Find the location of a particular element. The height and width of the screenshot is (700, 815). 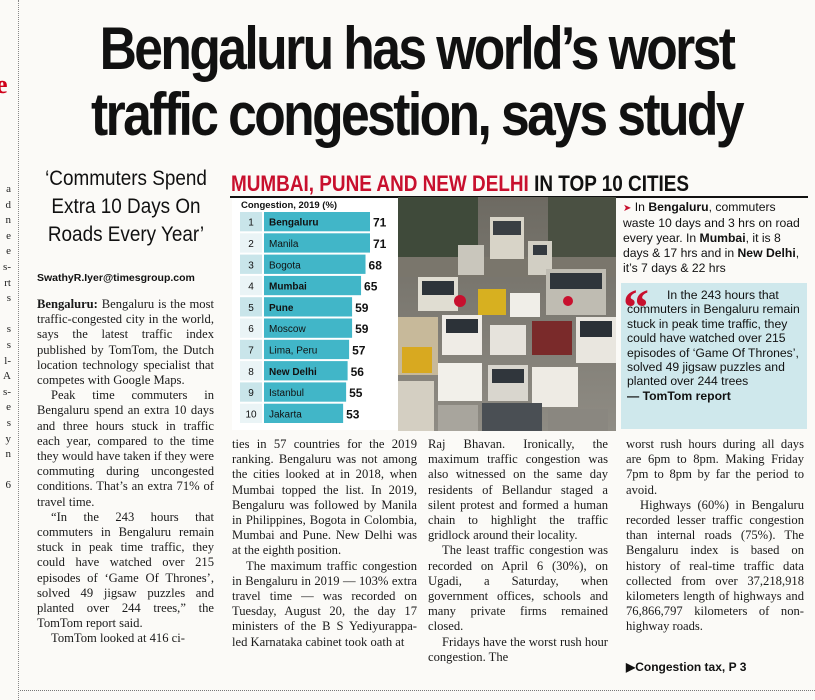

neighbor-text-fragment: d is located at coordinates (8, 204).